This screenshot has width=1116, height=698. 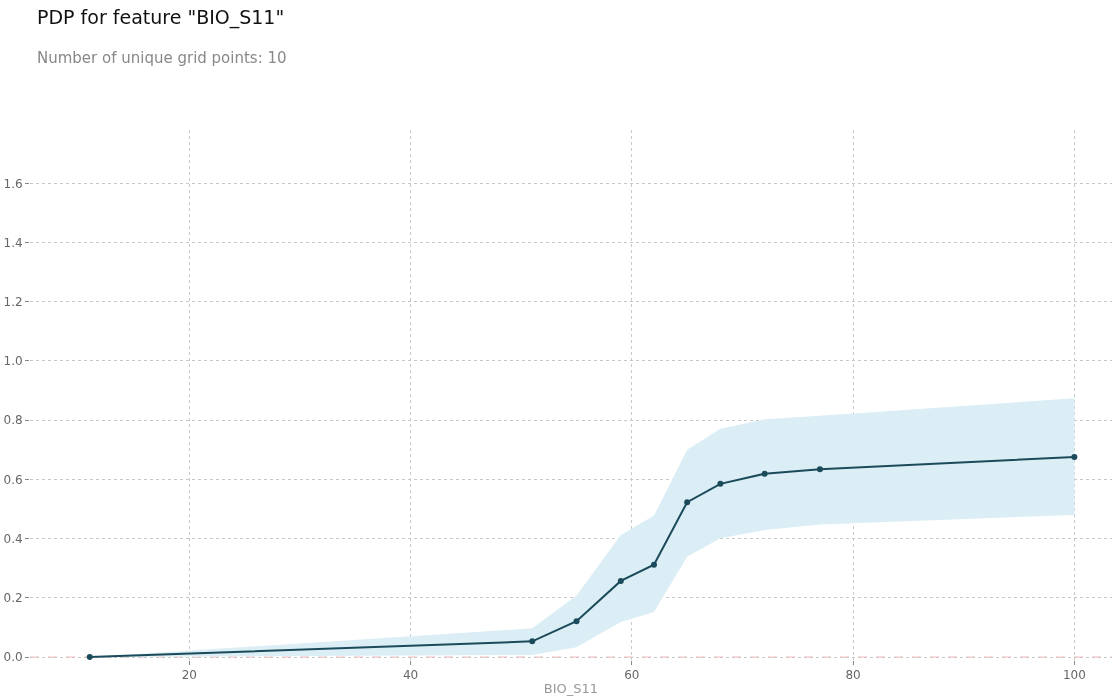 I want to click on x-tick-label: 100, so click(x=1074, y=675).